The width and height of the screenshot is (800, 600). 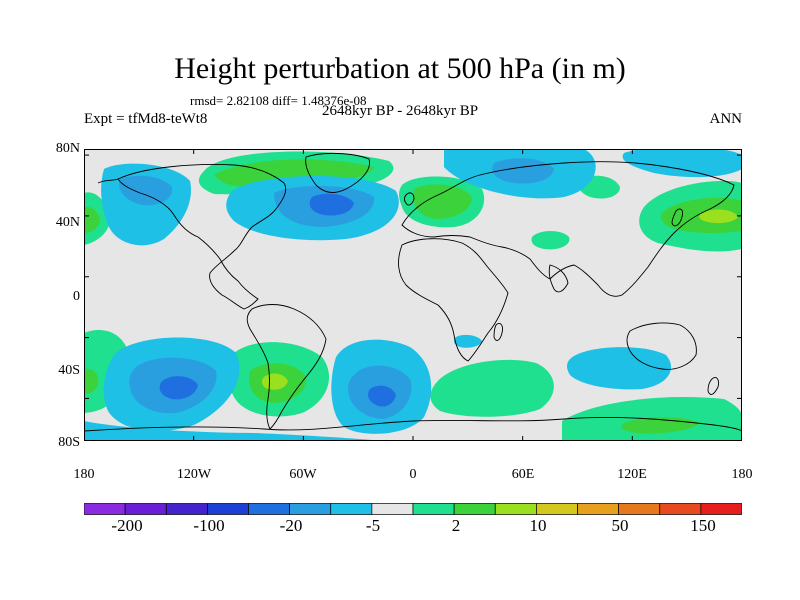 I want to click on lat-label: 80S, so click(x=69, y=442).